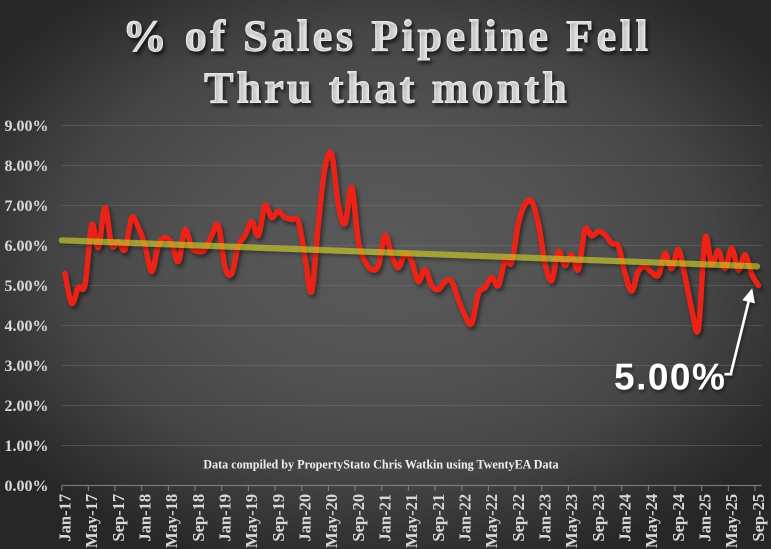  I want to click on svg-text: Jan-17, so click(65, 518).